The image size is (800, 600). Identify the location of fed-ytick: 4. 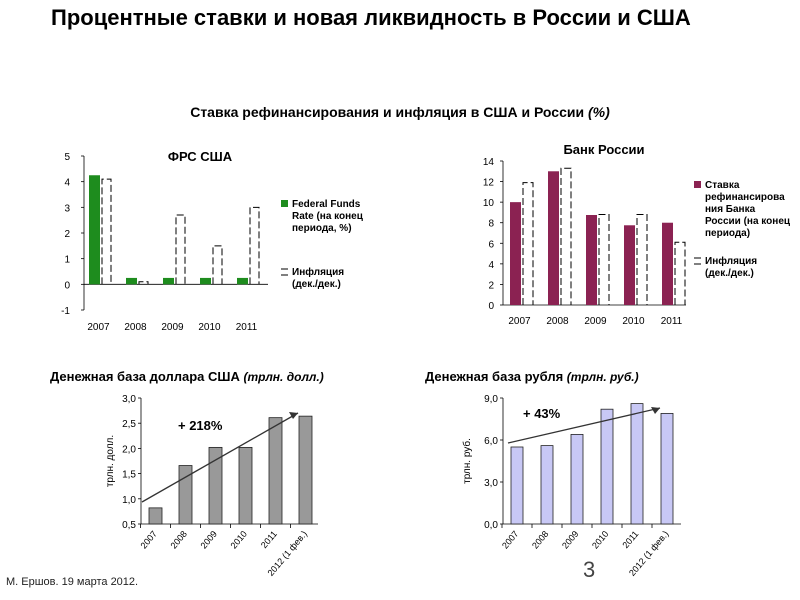
(67, 183).